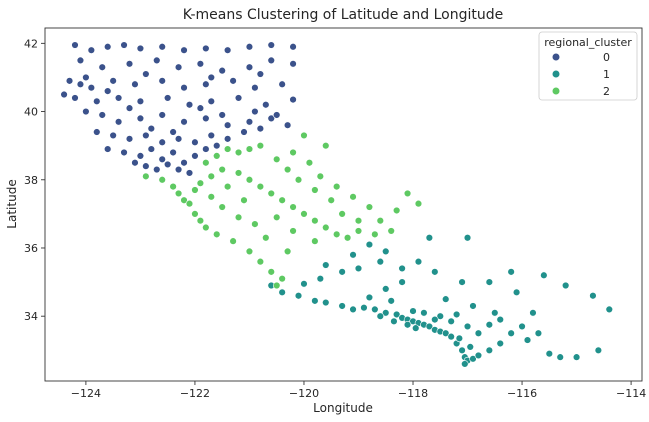  What do you see at coordinates (522, 393) in the screenshot?
I see `x-tick-label: −116` at bounding box center [522, 393].